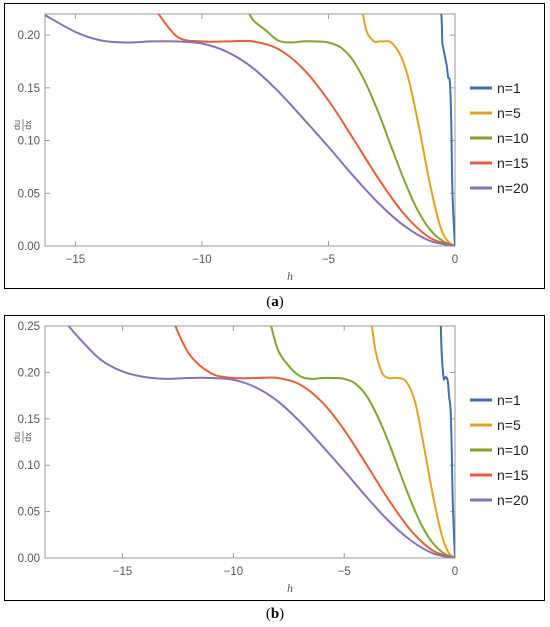 This screenshot has height=627, width=550. What do you see at coordinates (28, 125) in the screenshot?
I see `chart-a-y-axis-label-den: dx` at bounding box center [28, 125].